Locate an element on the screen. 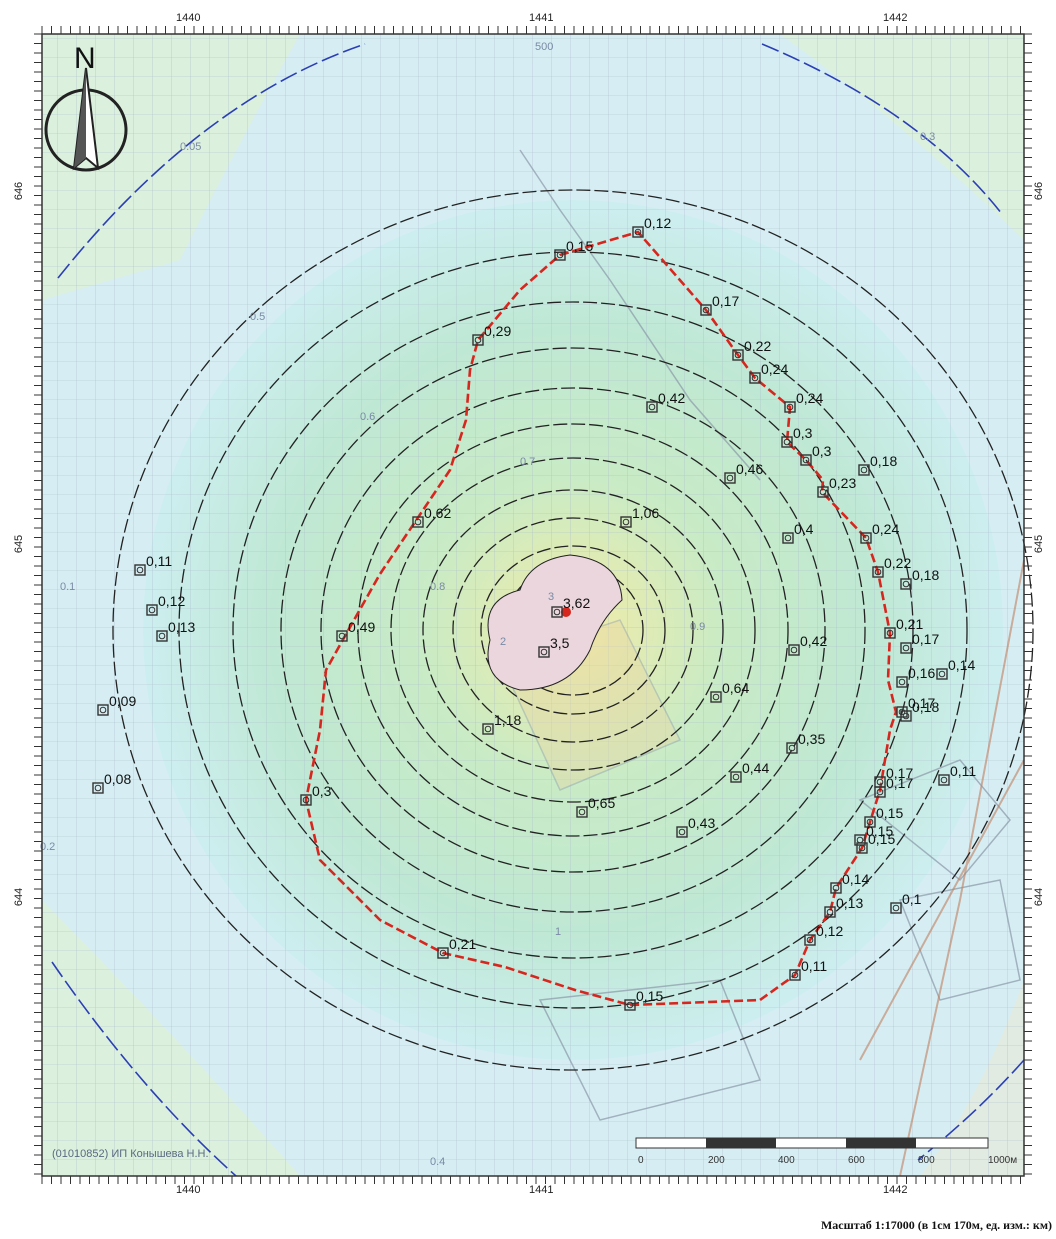  receptor-point: 0,42 is located at coordinates (807, 644).